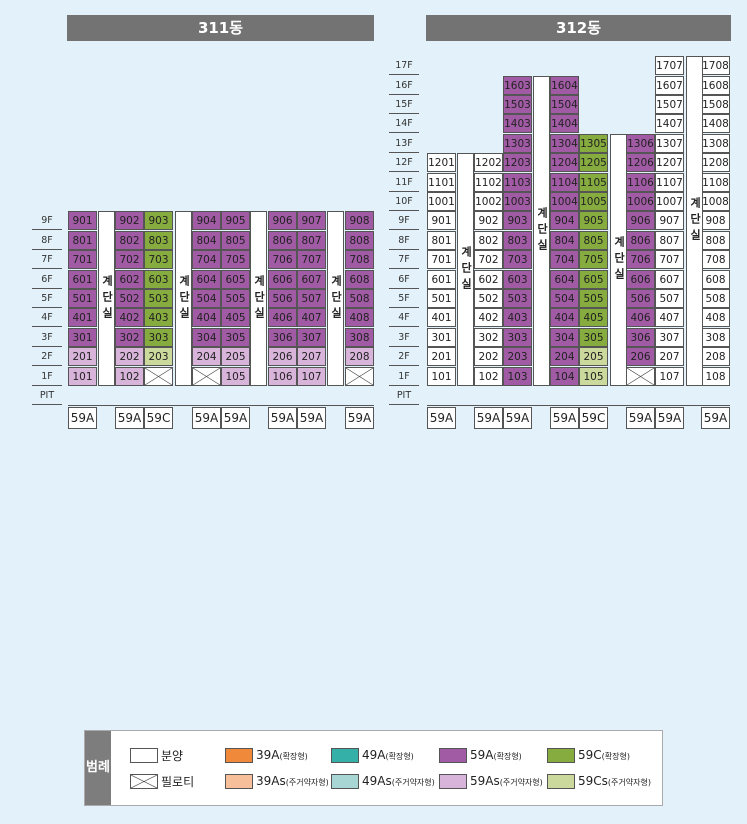 This screenshot has width=747, height=824. Describe the element at coordinates (292, 781) in the screenshot. I see `legend-label: 39As(주거약자형)` at that location.